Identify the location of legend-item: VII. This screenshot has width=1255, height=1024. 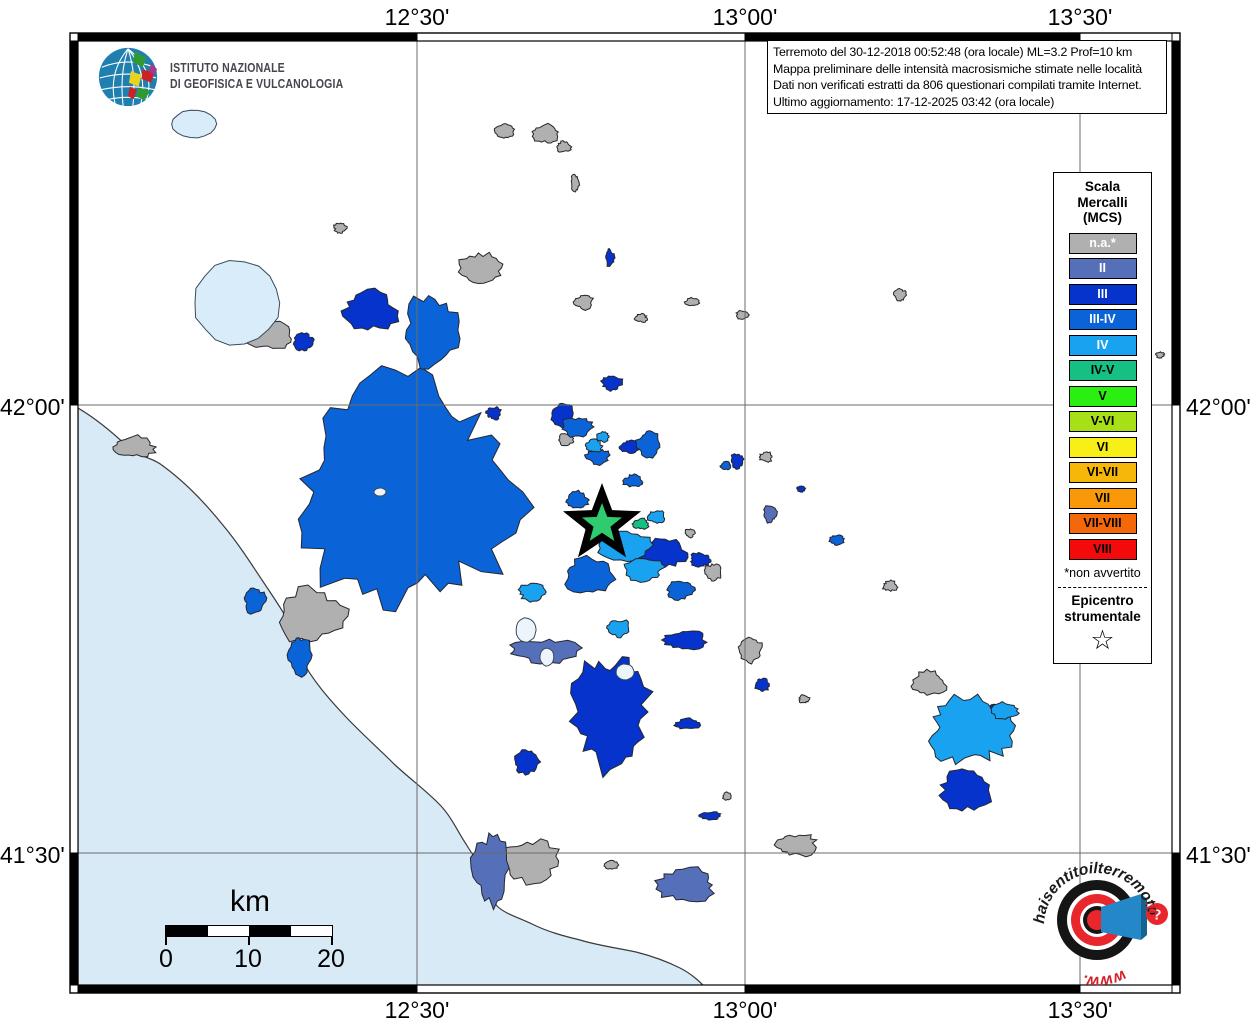
(1102, 498).